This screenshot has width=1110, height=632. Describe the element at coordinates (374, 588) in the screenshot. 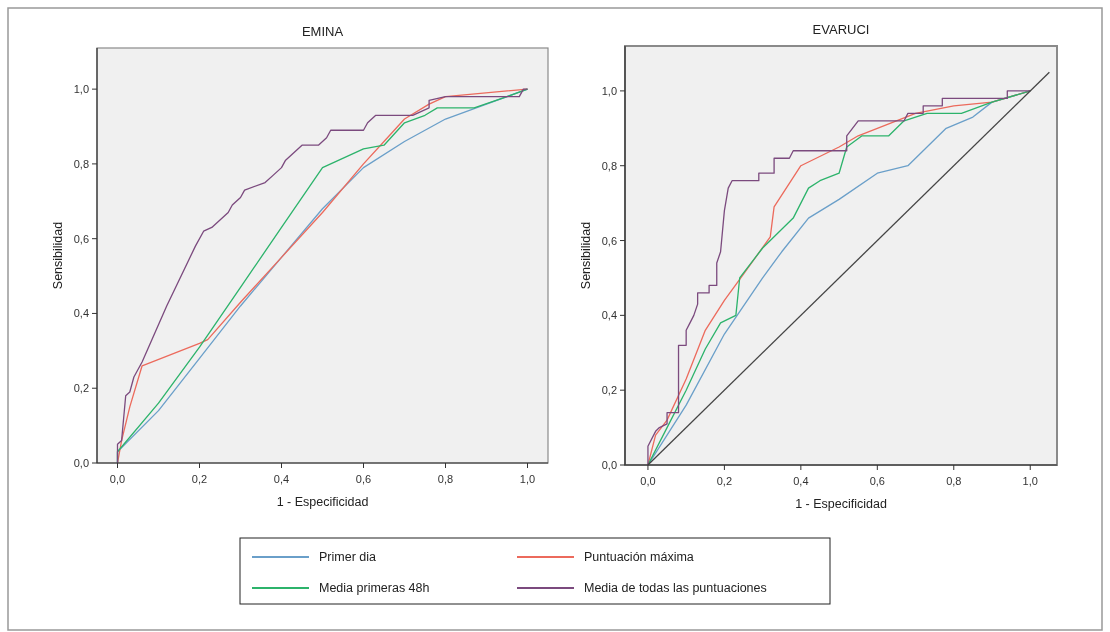

I see `legend-label: Media primeras 48h` at that location.